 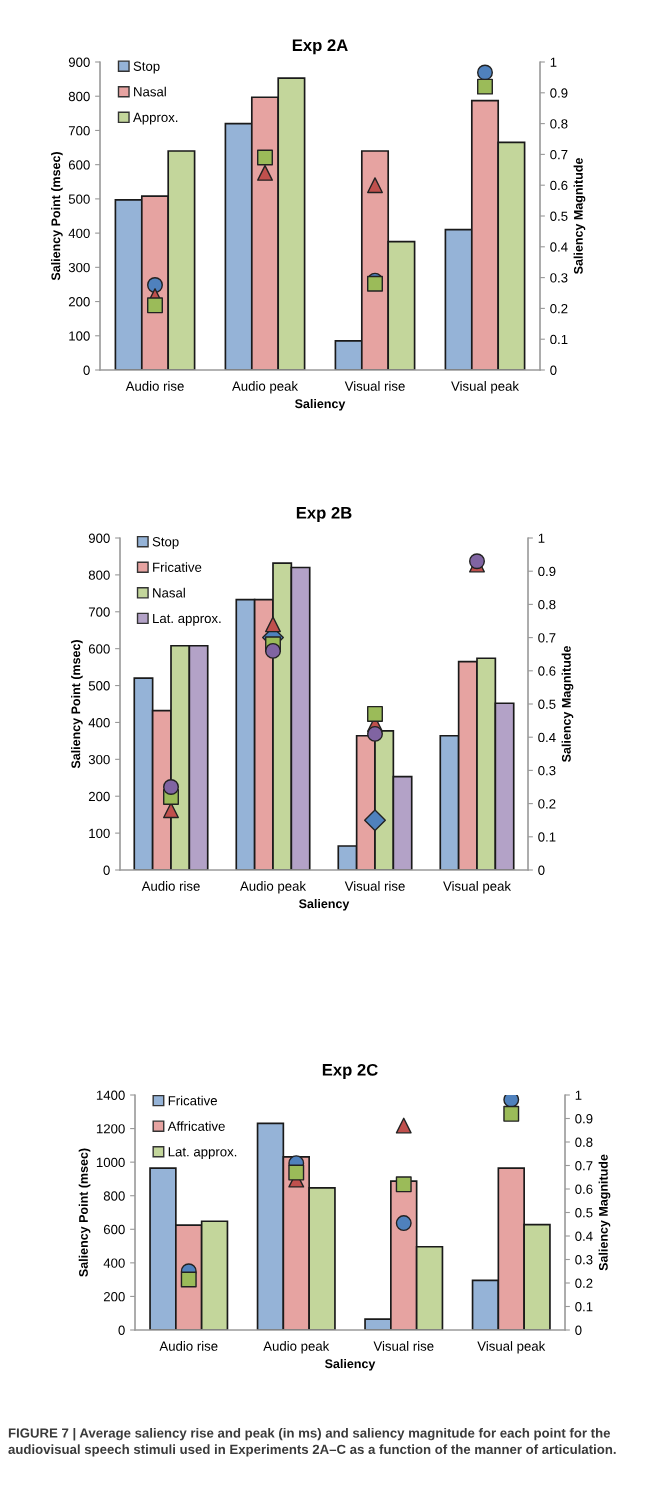 I want to click on legend-label: Affricative, so click(x=196, y=1126).